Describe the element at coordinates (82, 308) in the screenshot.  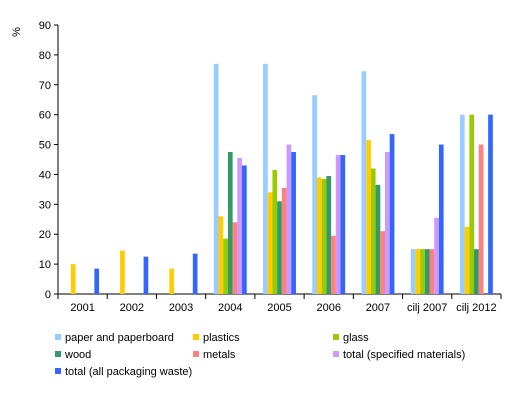
I see `x-tick-label: 2001` at that location.